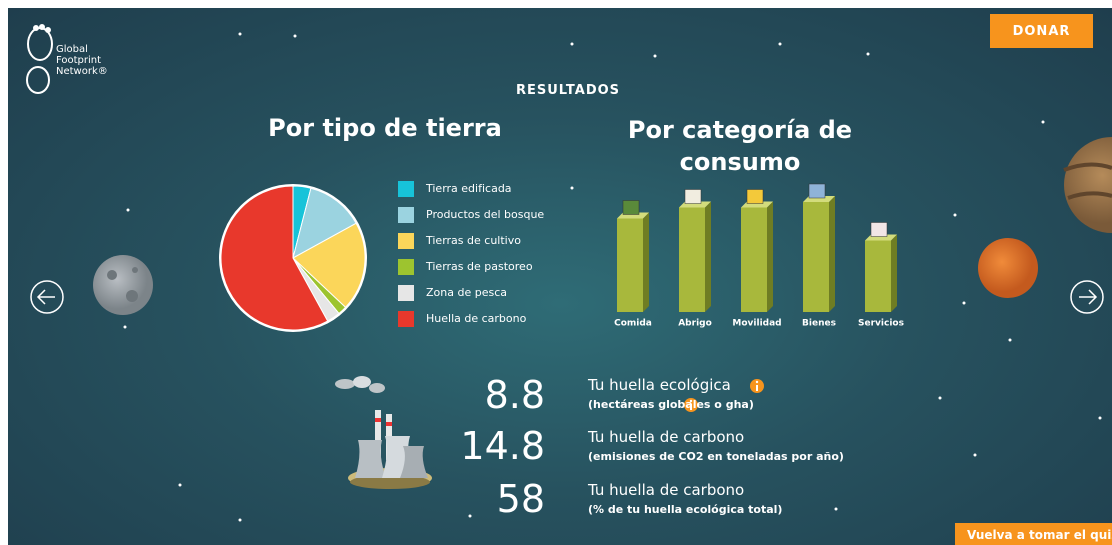 The height and width of the screenshot is (545, 1112). I want to click on legend-label: Productos del bosque, so click(485, 214).